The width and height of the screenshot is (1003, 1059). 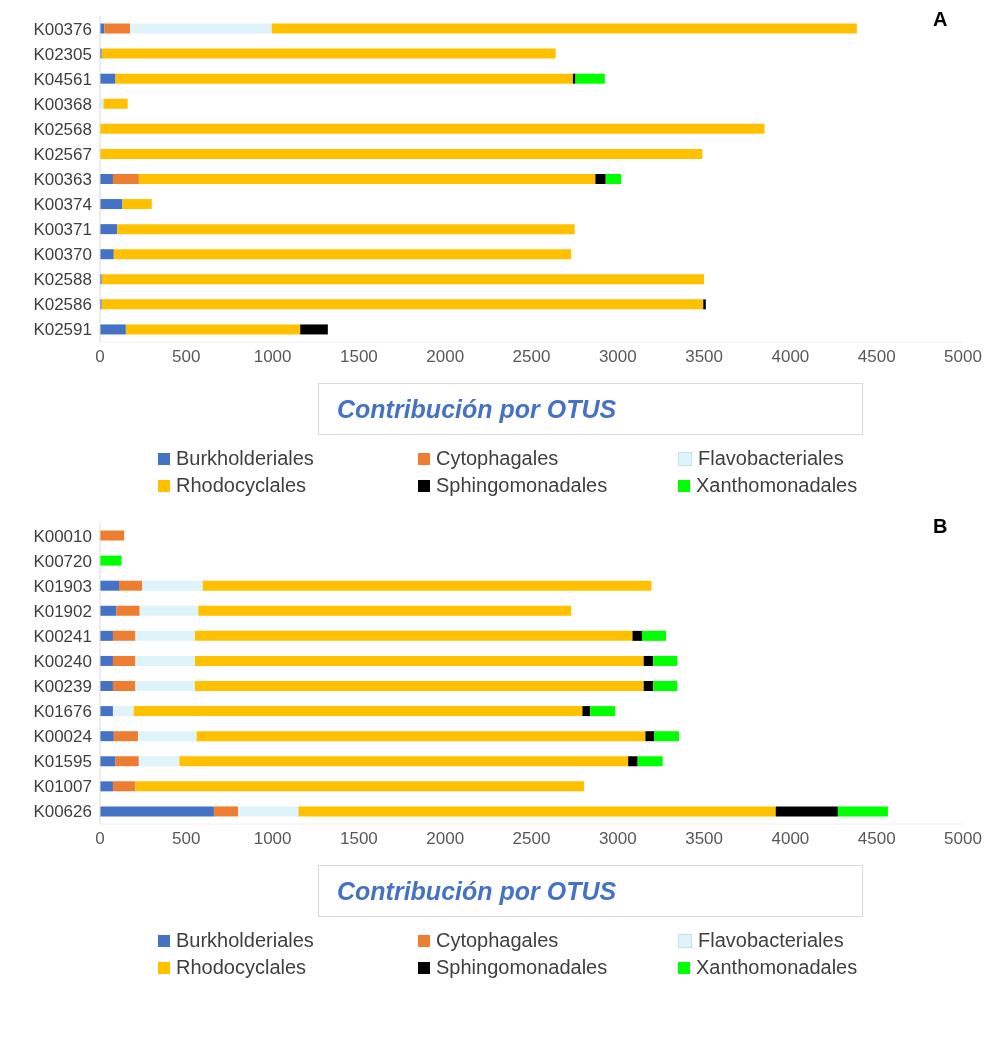 What do you see at coordinates (62, 687) in the screenshot?
I see `y-tick-label: K00239` at bounding box center [62, 687].